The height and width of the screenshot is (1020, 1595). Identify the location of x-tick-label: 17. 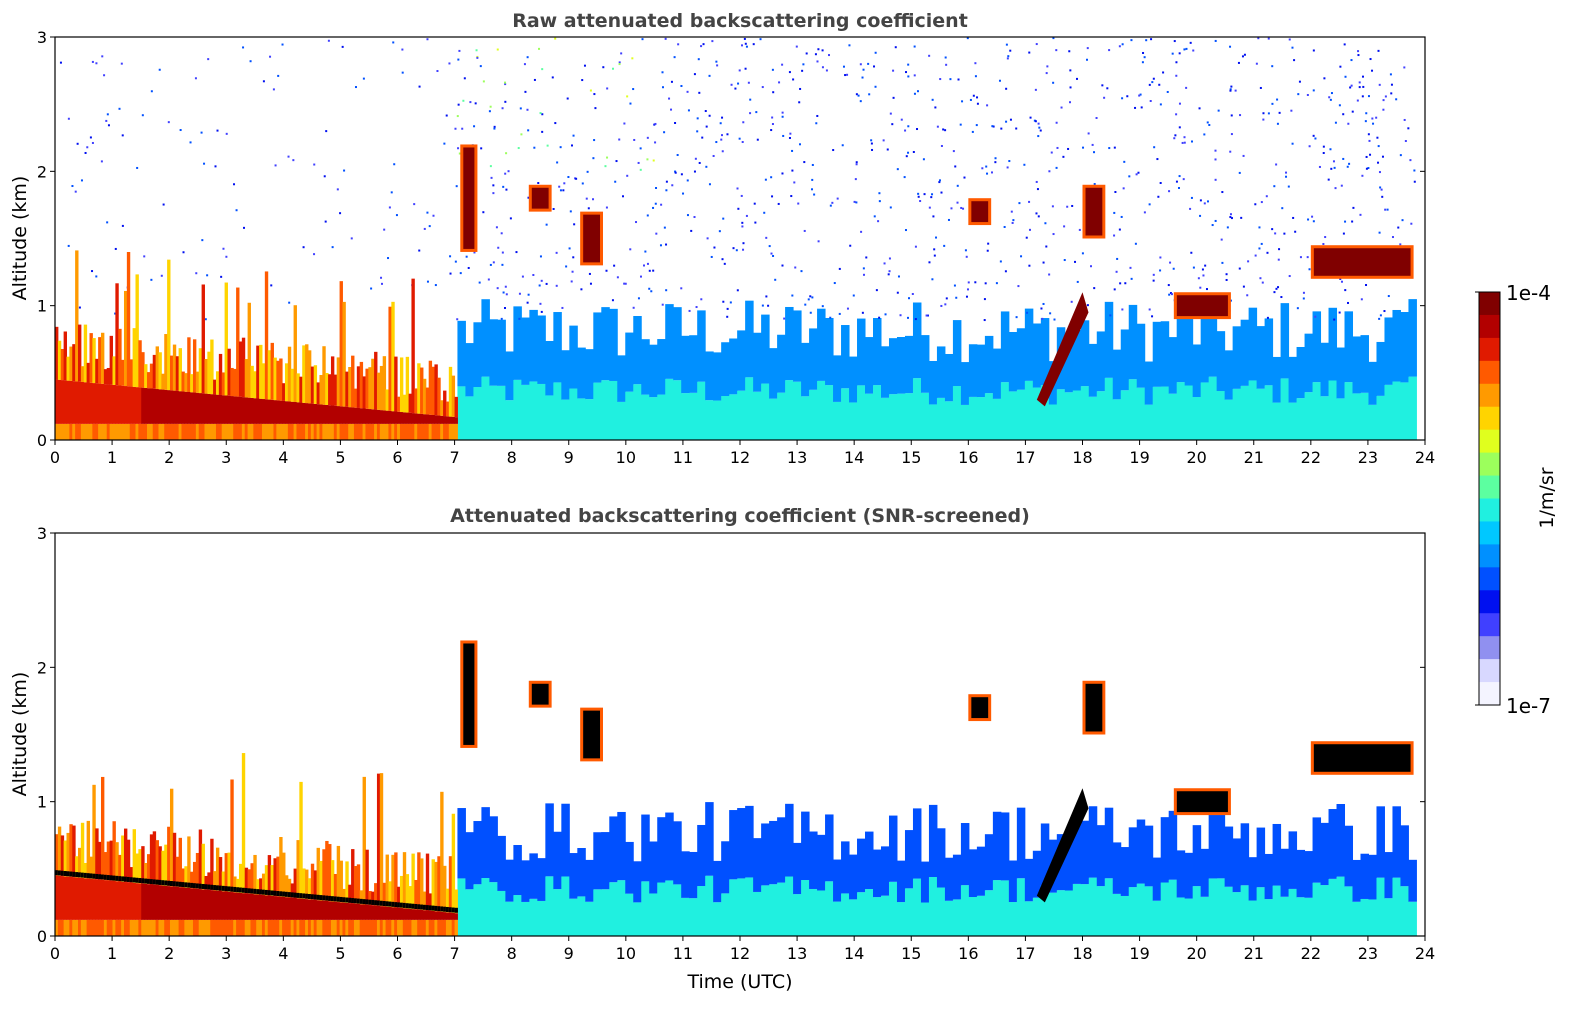
(1025, 953).